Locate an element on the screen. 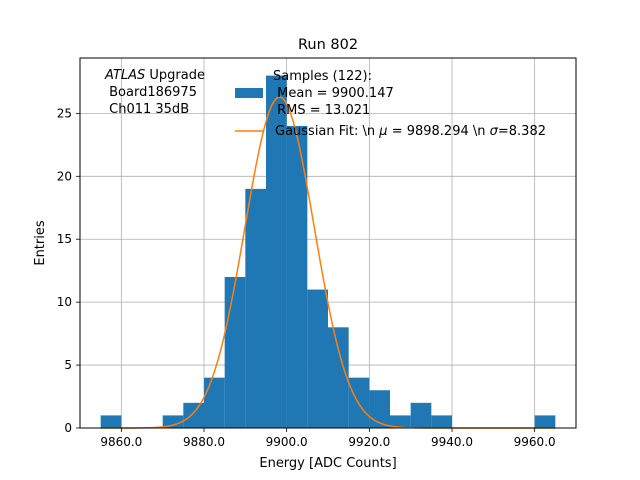 This screenshot has height=480, width=640. x-tick-label-1: 9880.0 is located at coordinates (204, 442).